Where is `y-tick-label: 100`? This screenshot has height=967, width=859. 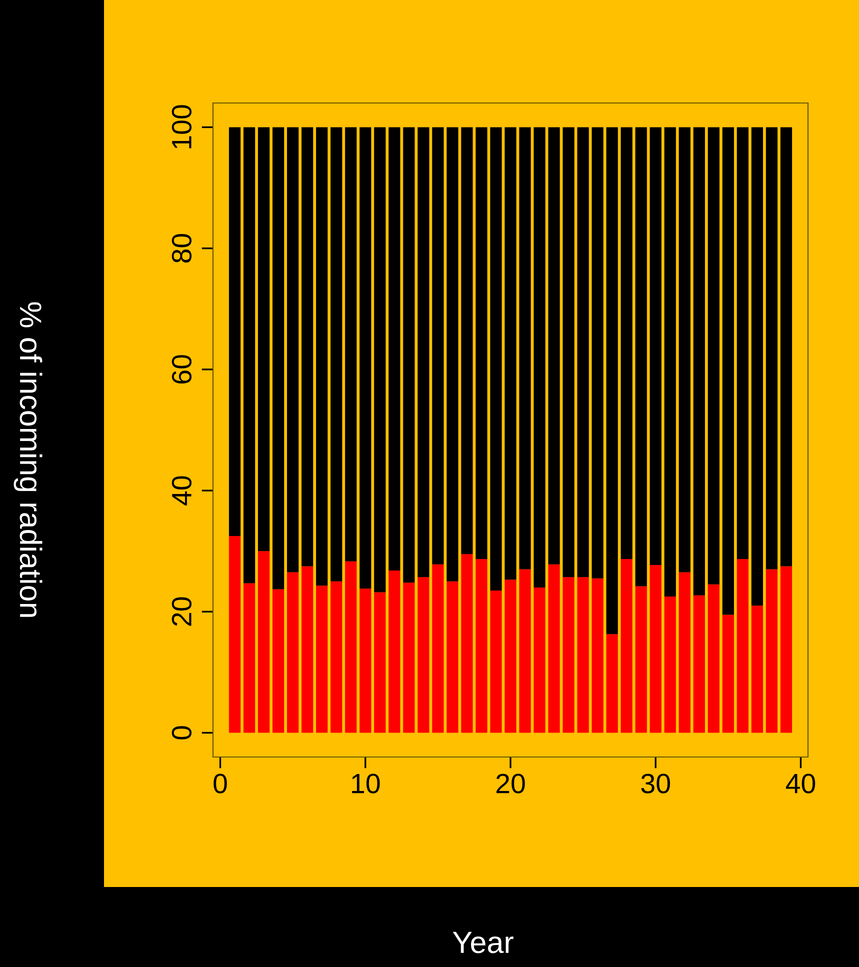 y-tick-label: 100 is located at coordinates (182, 126).